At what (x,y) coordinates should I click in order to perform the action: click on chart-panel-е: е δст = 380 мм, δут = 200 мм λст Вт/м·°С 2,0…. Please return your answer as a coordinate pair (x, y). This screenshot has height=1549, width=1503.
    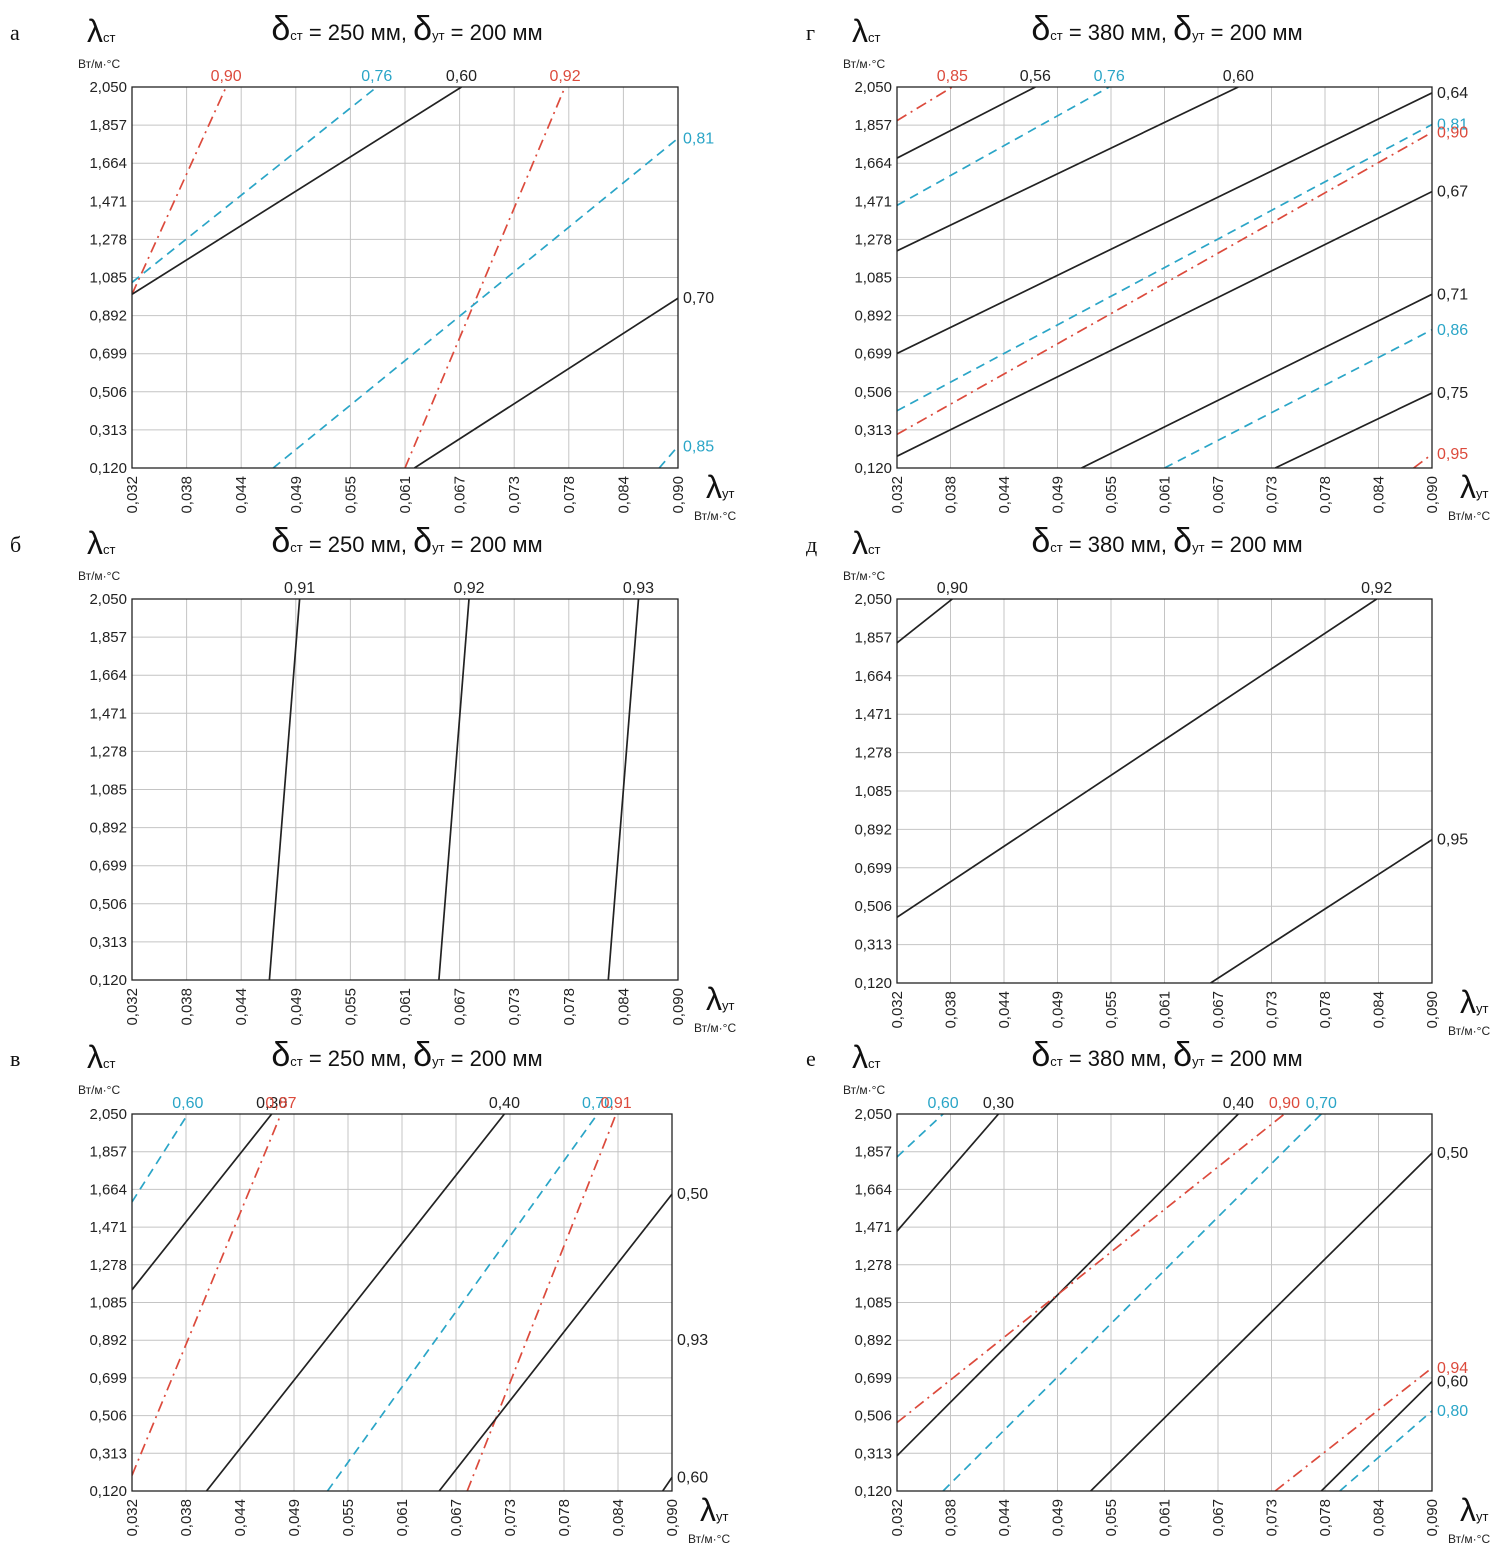
    Looking at the image, I should click on (1148, 1291).